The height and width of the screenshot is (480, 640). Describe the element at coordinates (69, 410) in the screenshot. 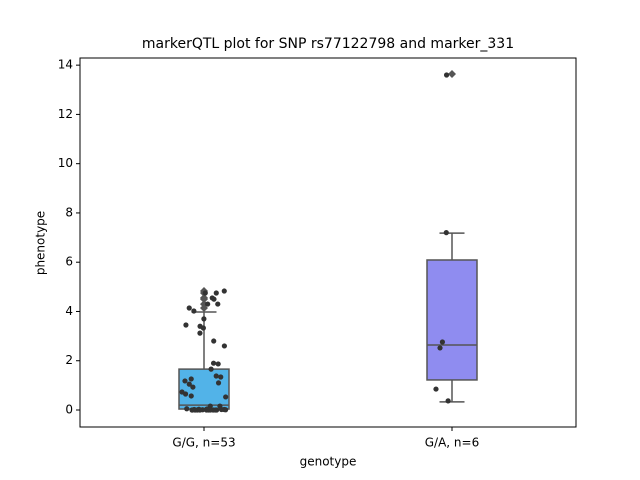

I see `y-tick-label: 0` at that location.